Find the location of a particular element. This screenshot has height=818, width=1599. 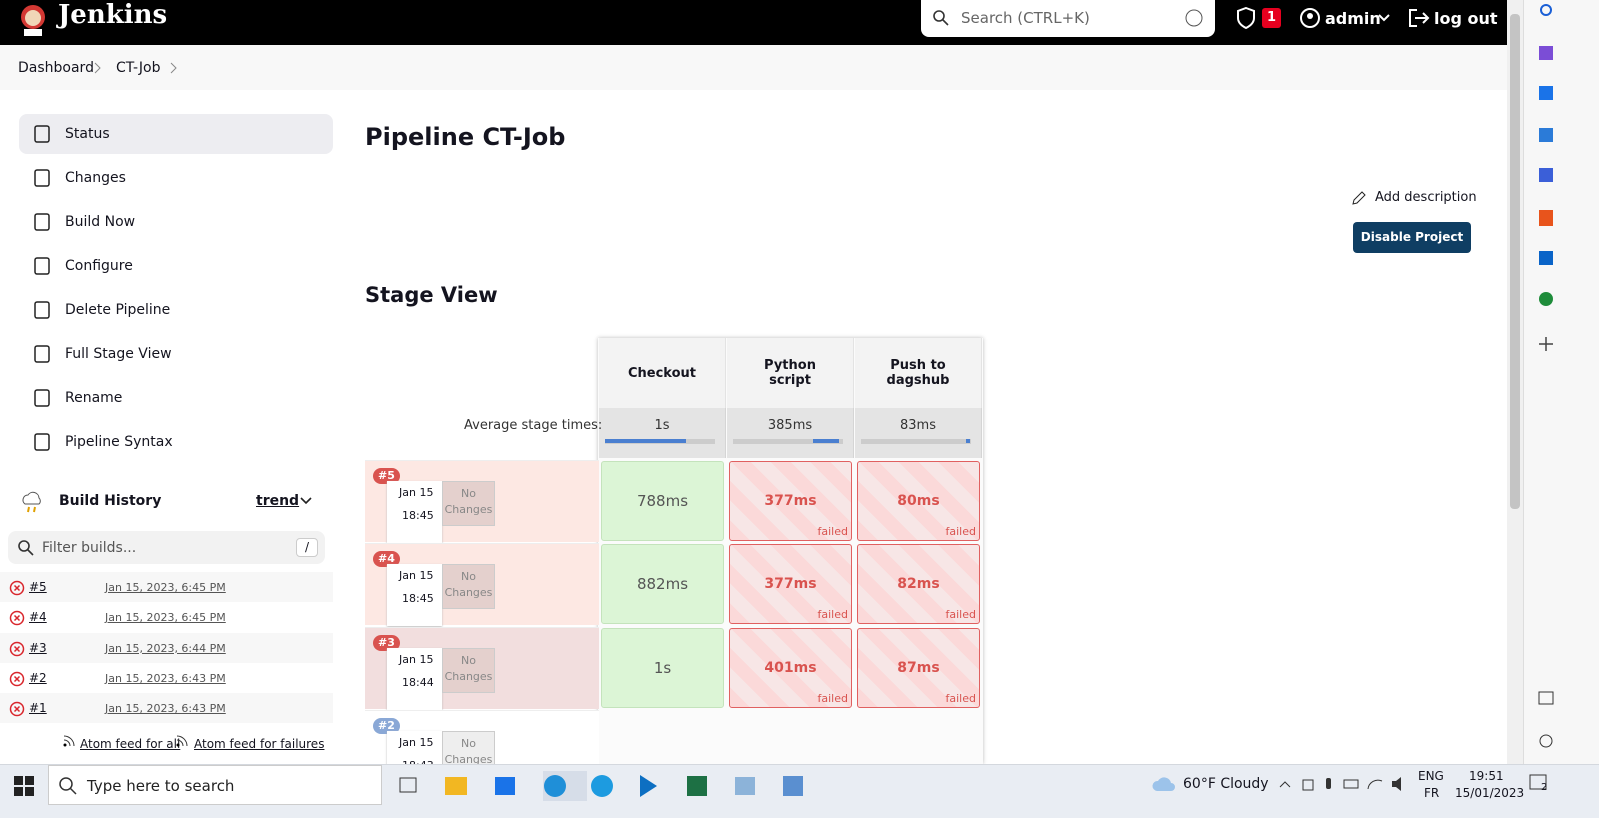

breadcrumb-bar: Dashboard CT-Job is located at coordinates (753, 67).